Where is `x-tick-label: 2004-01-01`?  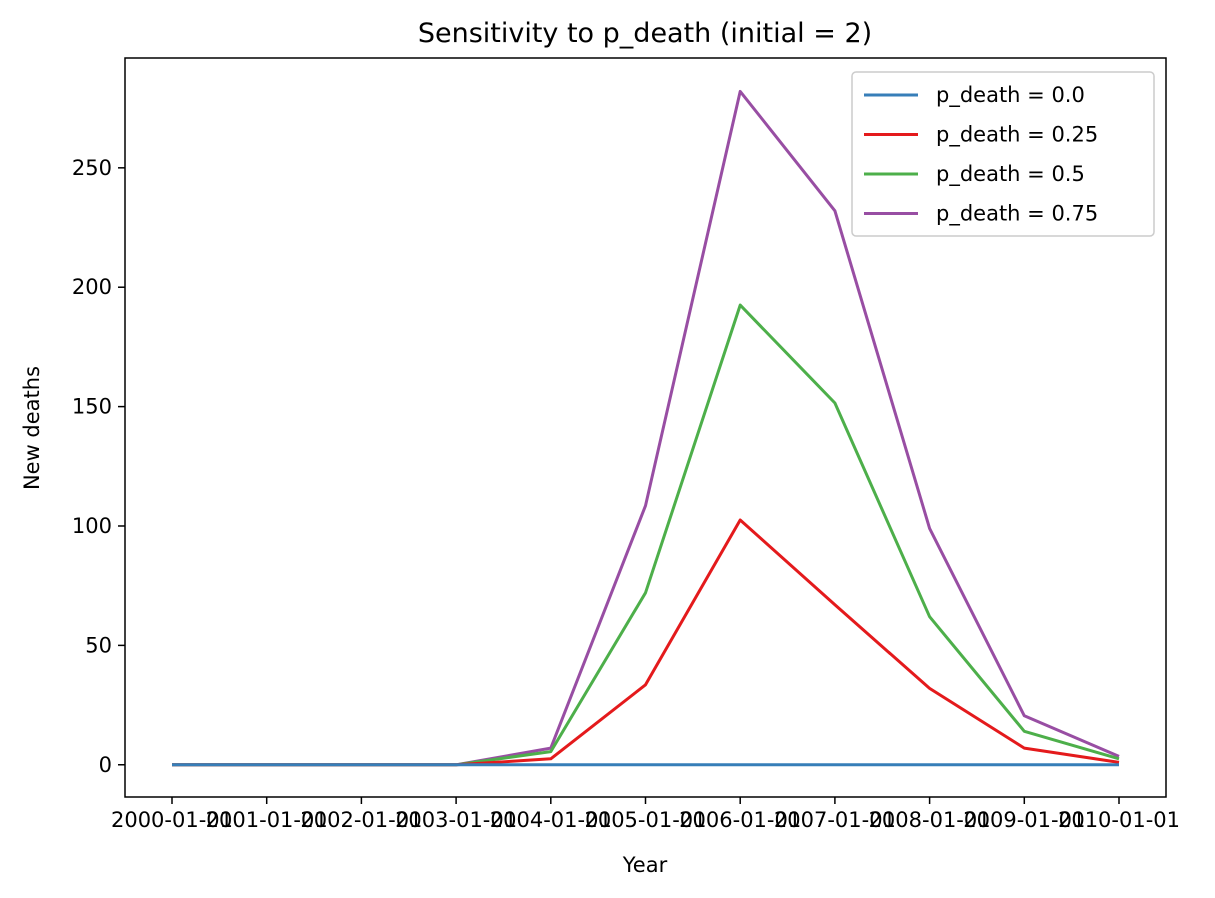
x-tick-label: 2004-01-01 is located at coordinates (551, 820).